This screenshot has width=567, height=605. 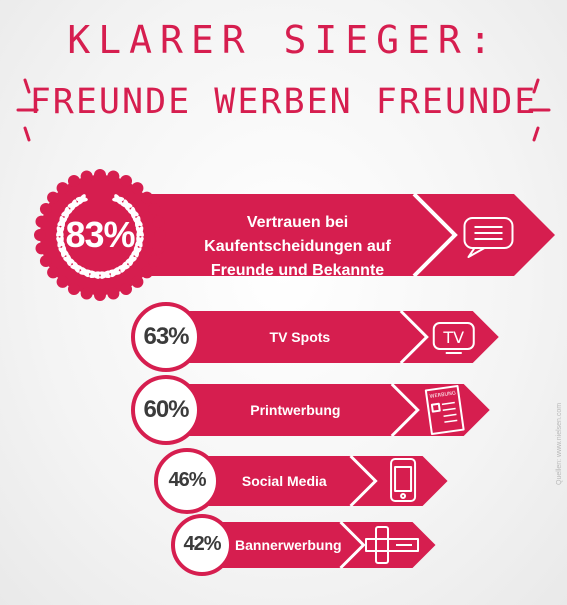 What do you see at coordinates (100, 235) in the screenshot?
I see `value-label-0: 83%` at bounding box center [100, 235].